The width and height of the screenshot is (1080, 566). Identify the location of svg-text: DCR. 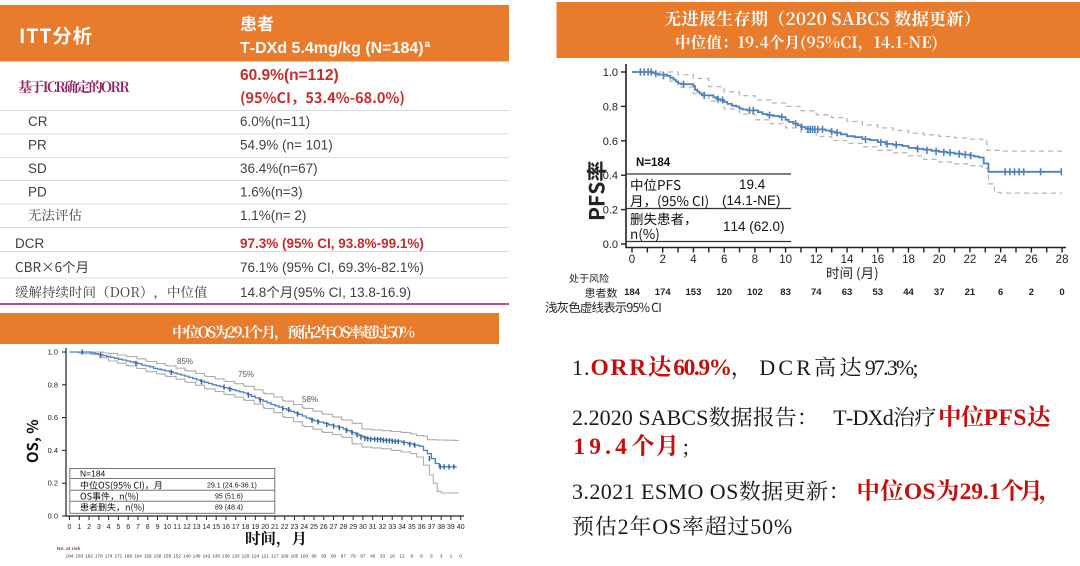
(29, 243).